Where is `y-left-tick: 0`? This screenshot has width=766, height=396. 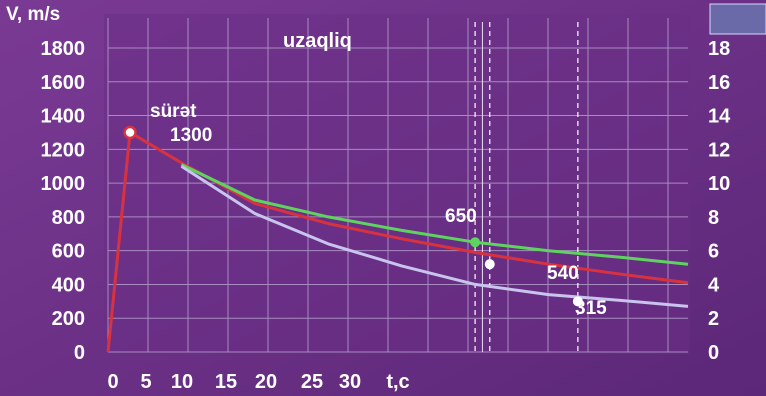
y-left-tick: 0 is located at coordinates (79, 353).